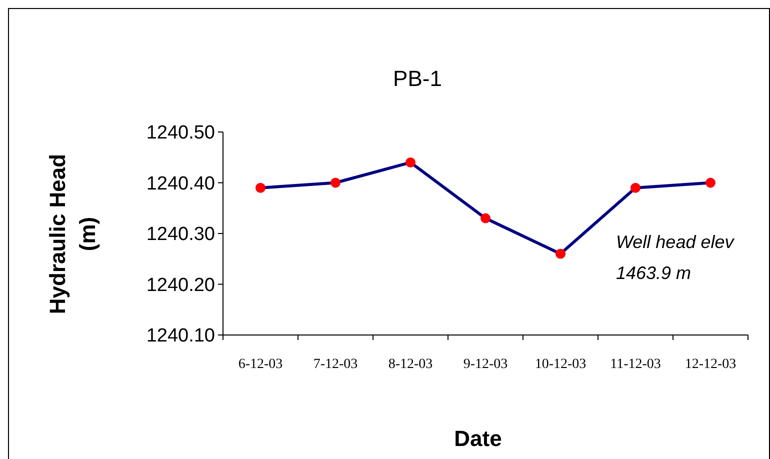 This screenshot has width=770, height=459. I want to click on x-tick-label: 12-12-03, so click(710, 364).